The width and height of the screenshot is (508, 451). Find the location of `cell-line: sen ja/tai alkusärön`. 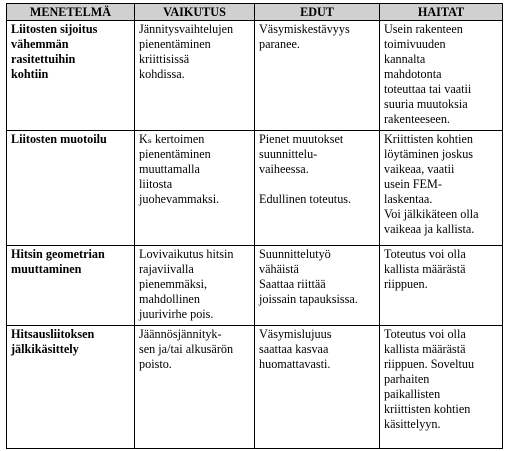

cell-line: sen ja/tai alkusärön is located at coordinates (186, 348).